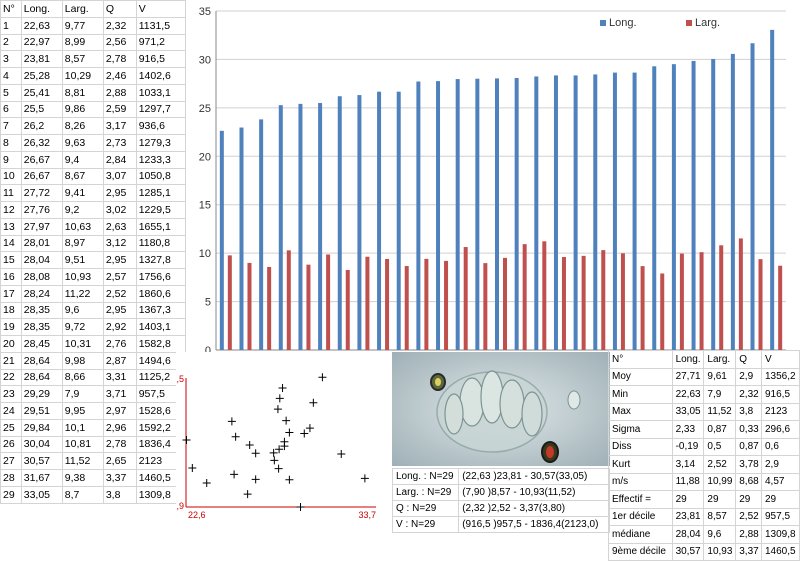 The width and height of the screenshot is (800, 561). Describe the element at coordinates (180, 379) in the screenshot. I see `y-tick-label: 11,5` at that location.